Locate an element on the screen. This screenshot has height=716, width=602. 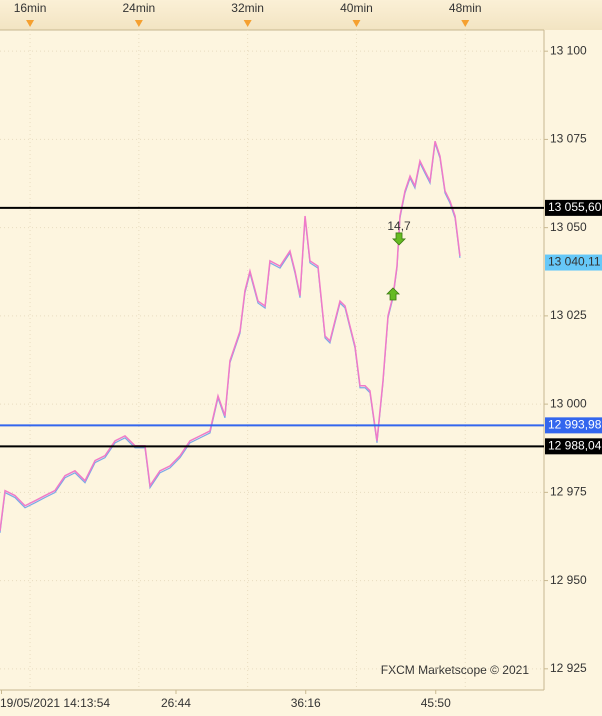
top-axis-band is located at coordinates (301, 15).